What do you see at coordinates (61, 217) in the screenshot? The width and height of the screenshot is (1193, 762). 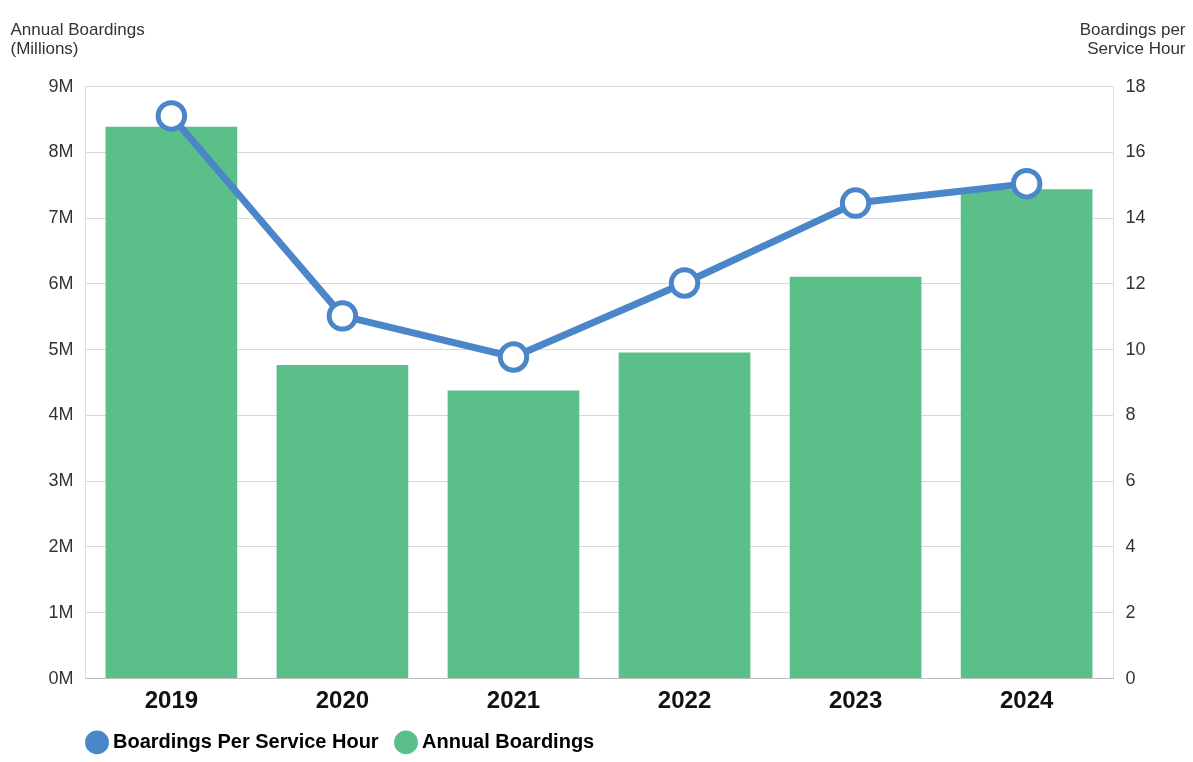 I see `y-tick-label: 7M` at bounding box center [61, 217].